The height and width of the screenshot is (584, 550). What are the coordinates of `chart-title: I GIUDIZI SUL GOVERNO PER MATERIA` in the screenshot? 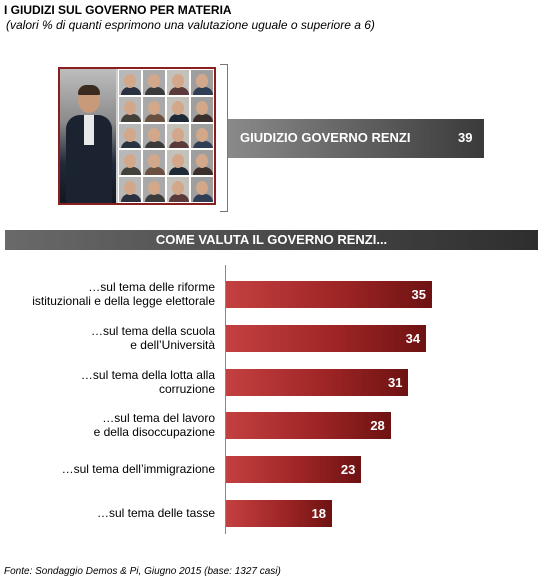 It's located at (118, 10).